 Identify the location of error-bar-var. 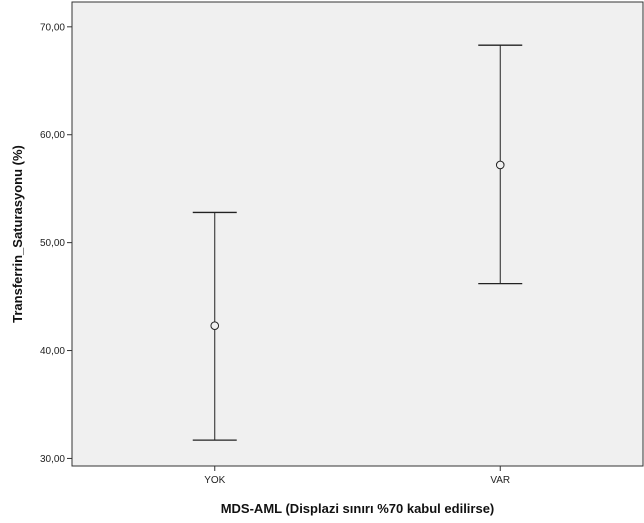
(500, 164).